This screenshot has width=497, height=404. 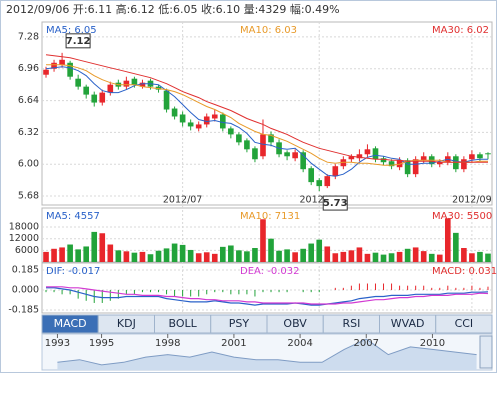 What do you see at coordinates (268, 30) in the screenshot?
I see `legend-entry: MA10: 6.03` at bounding box center [268, 30].